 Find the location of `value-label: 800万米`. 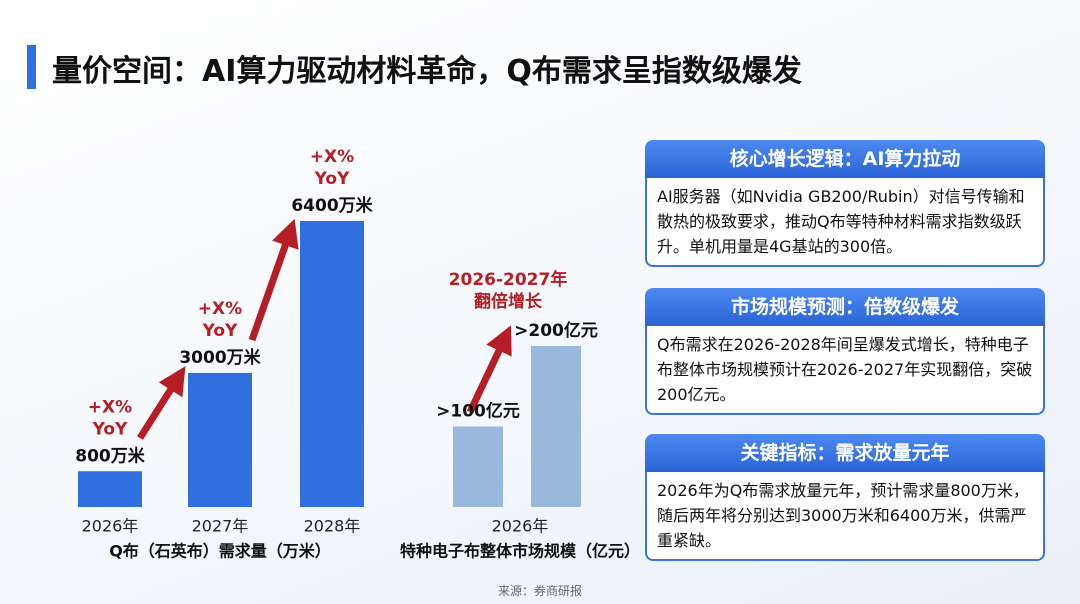

value-label: 800万米 is located at coordinates (110, 455).